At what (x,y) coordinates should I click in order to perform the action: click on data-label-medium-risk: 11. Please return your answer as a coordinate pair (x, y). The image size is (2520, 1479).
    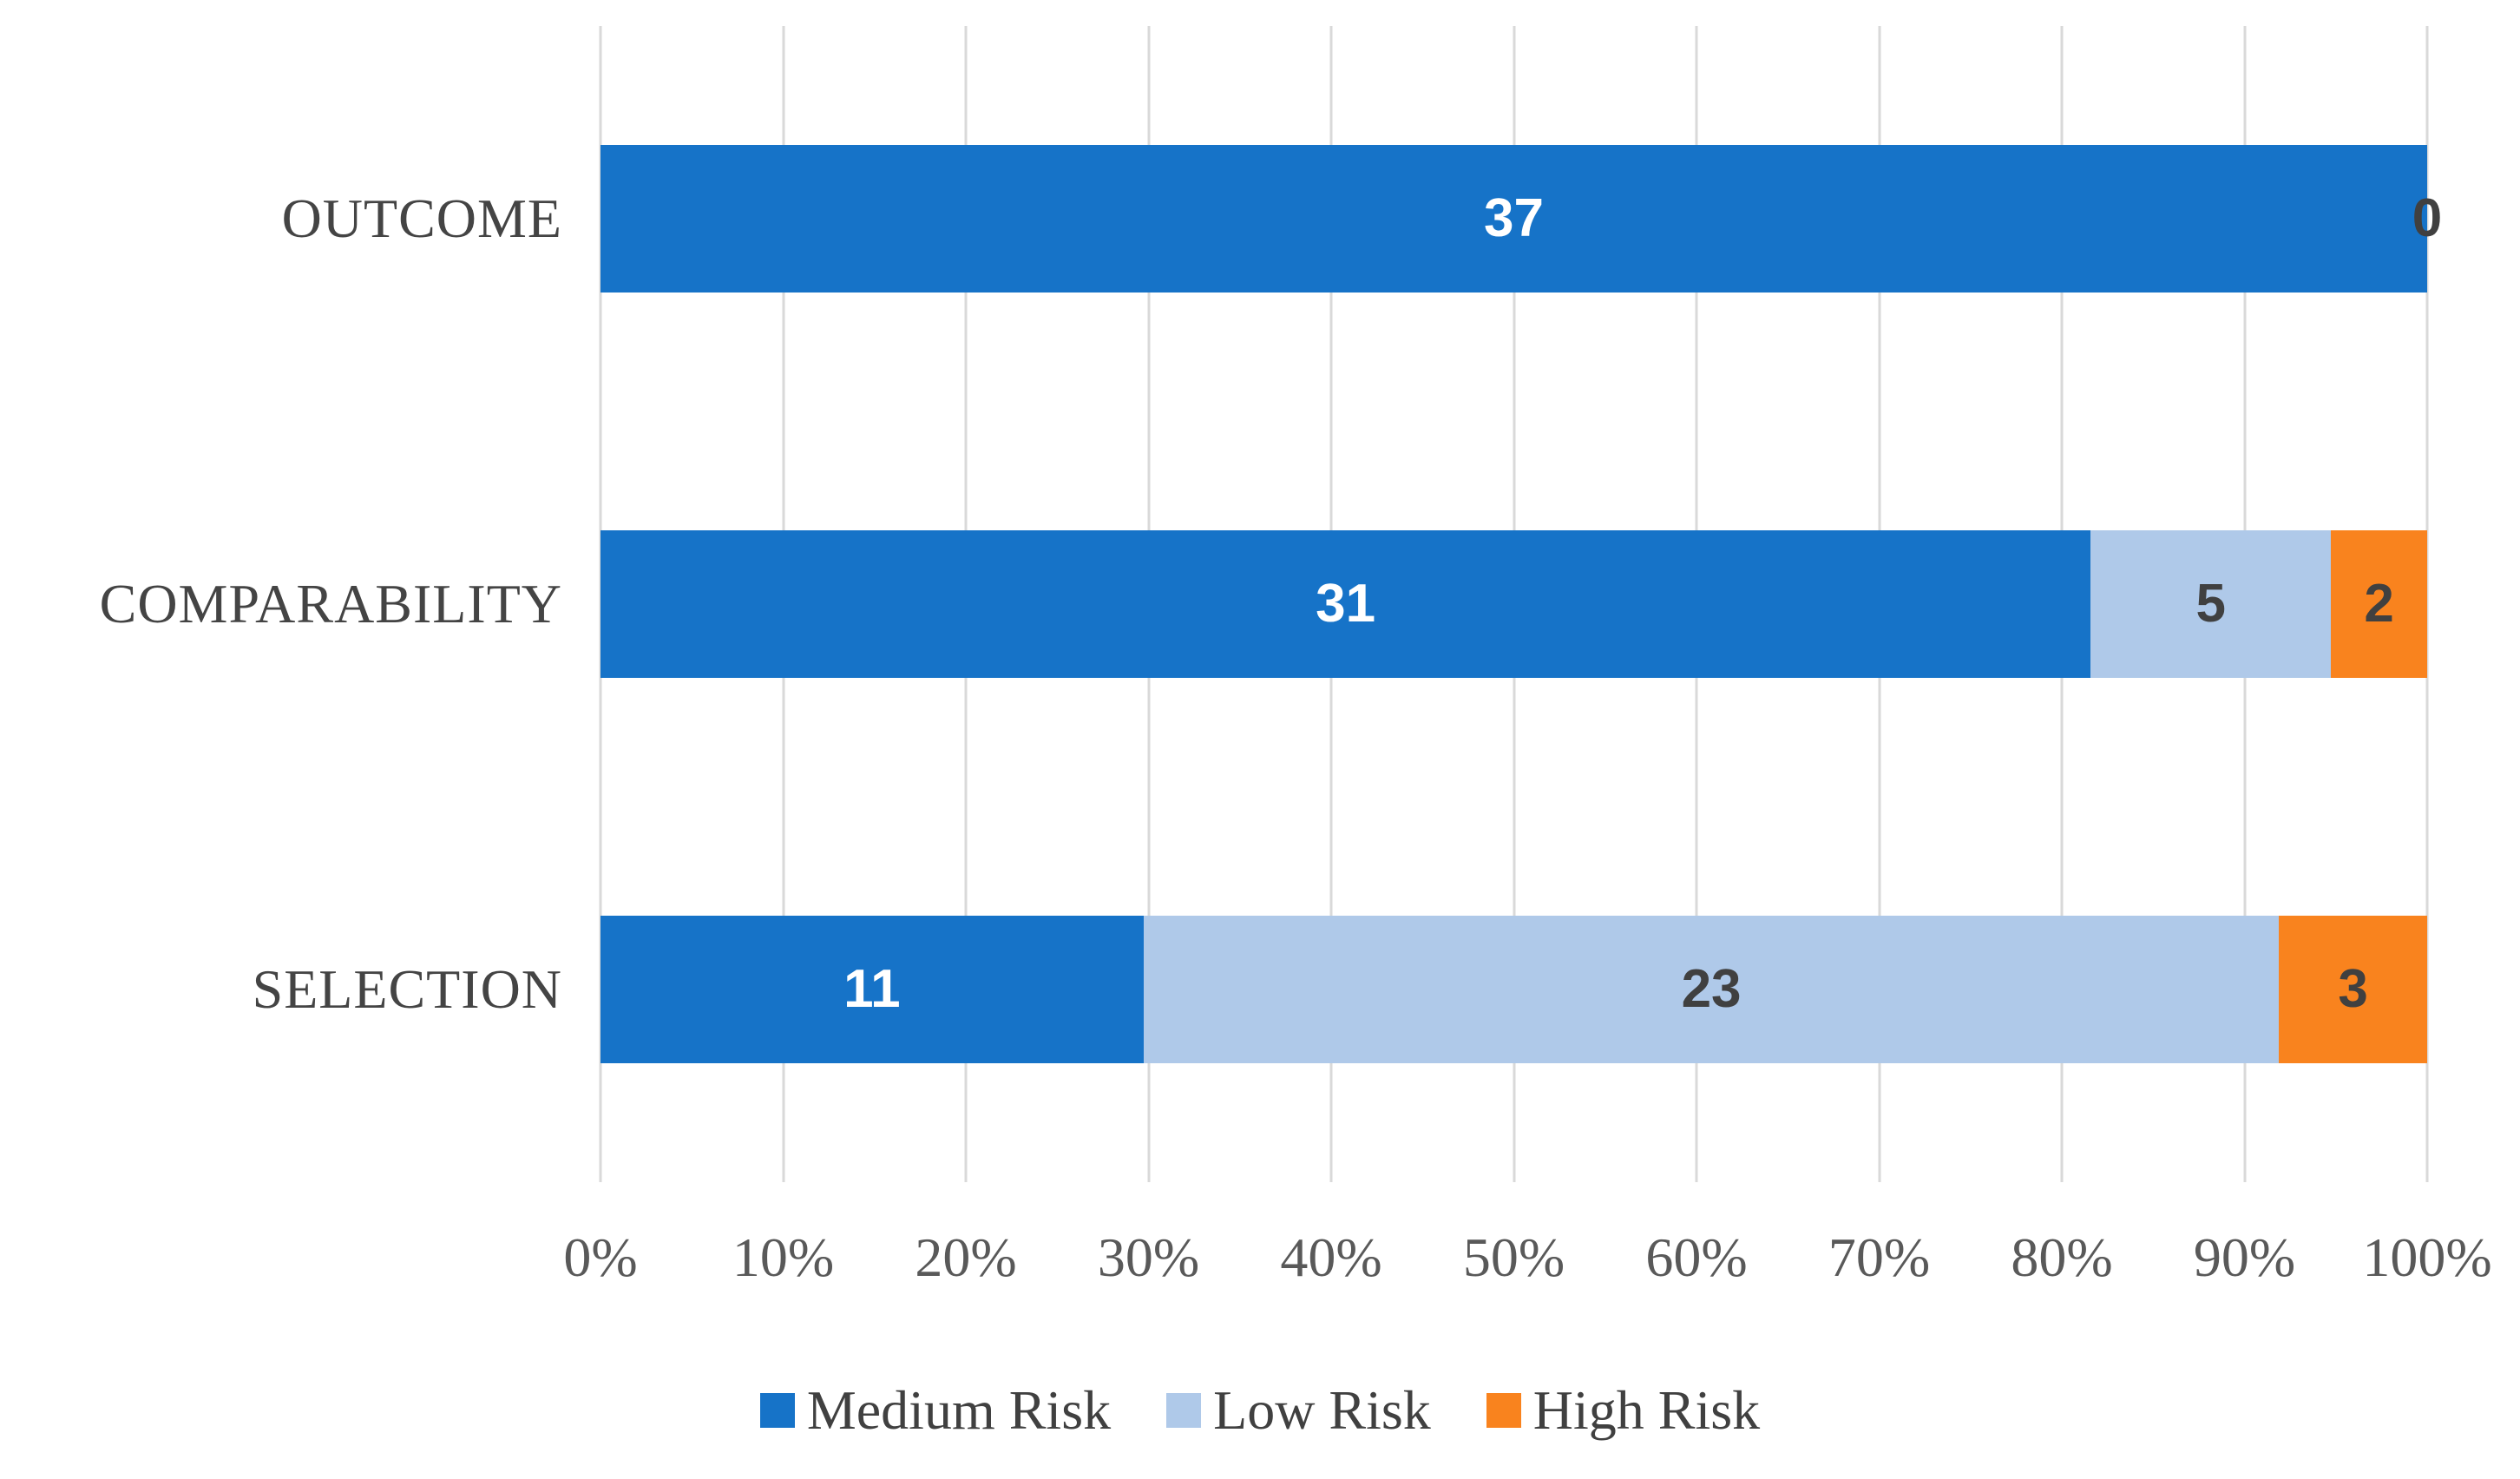
    Looking at the image, I should click on (872, 989).